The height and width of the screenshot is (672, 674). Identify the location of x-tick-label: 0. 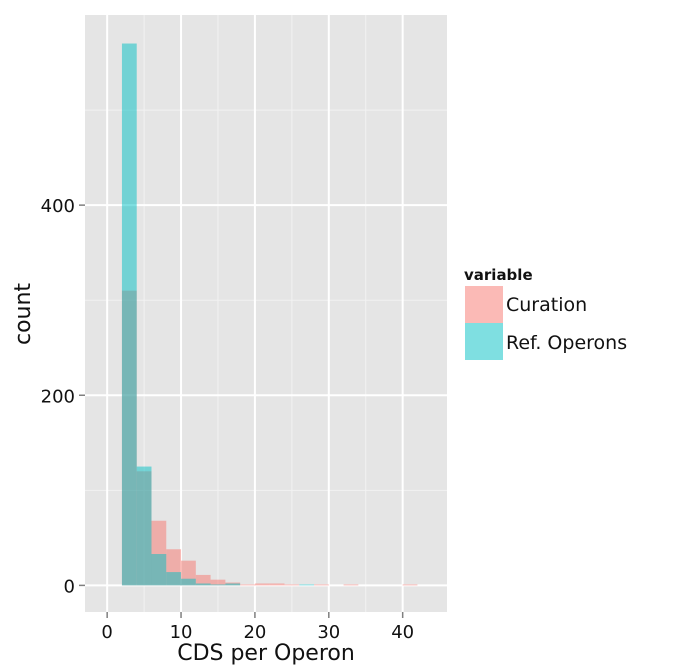
(106, 632).